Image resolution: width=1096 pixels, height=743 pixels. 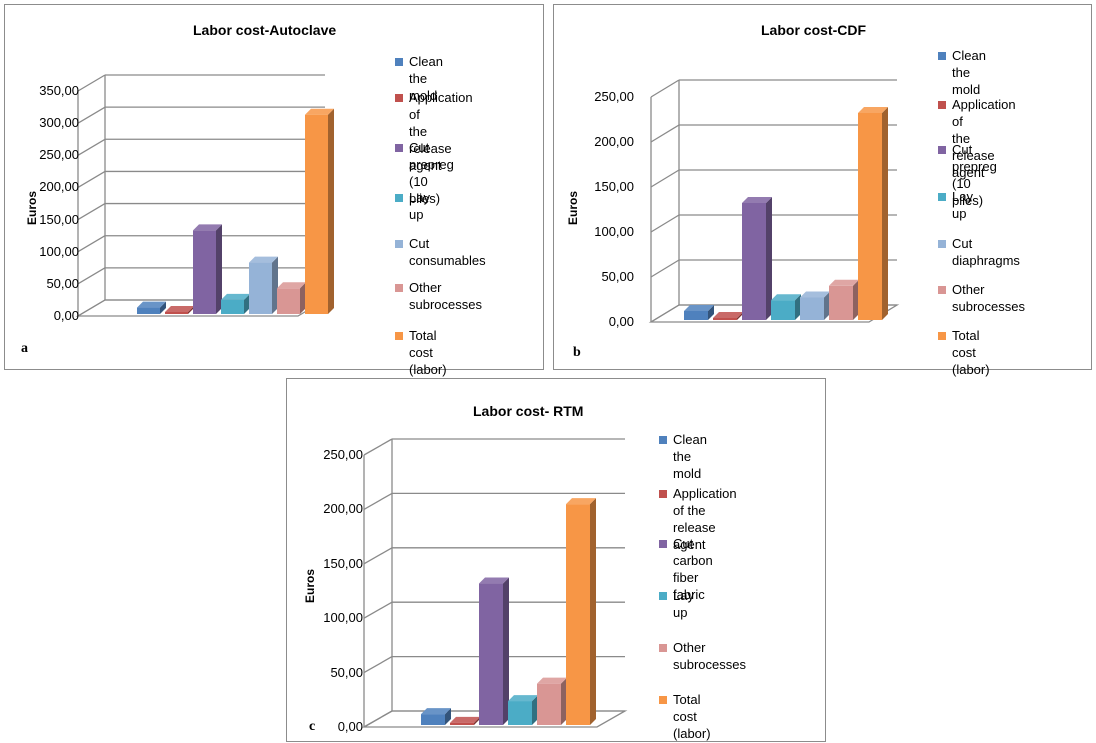 What do you see at coordinates (59, 123) in the screenshot?
I see `y-tick-label: 300,00` at bounding box center [59, 123].